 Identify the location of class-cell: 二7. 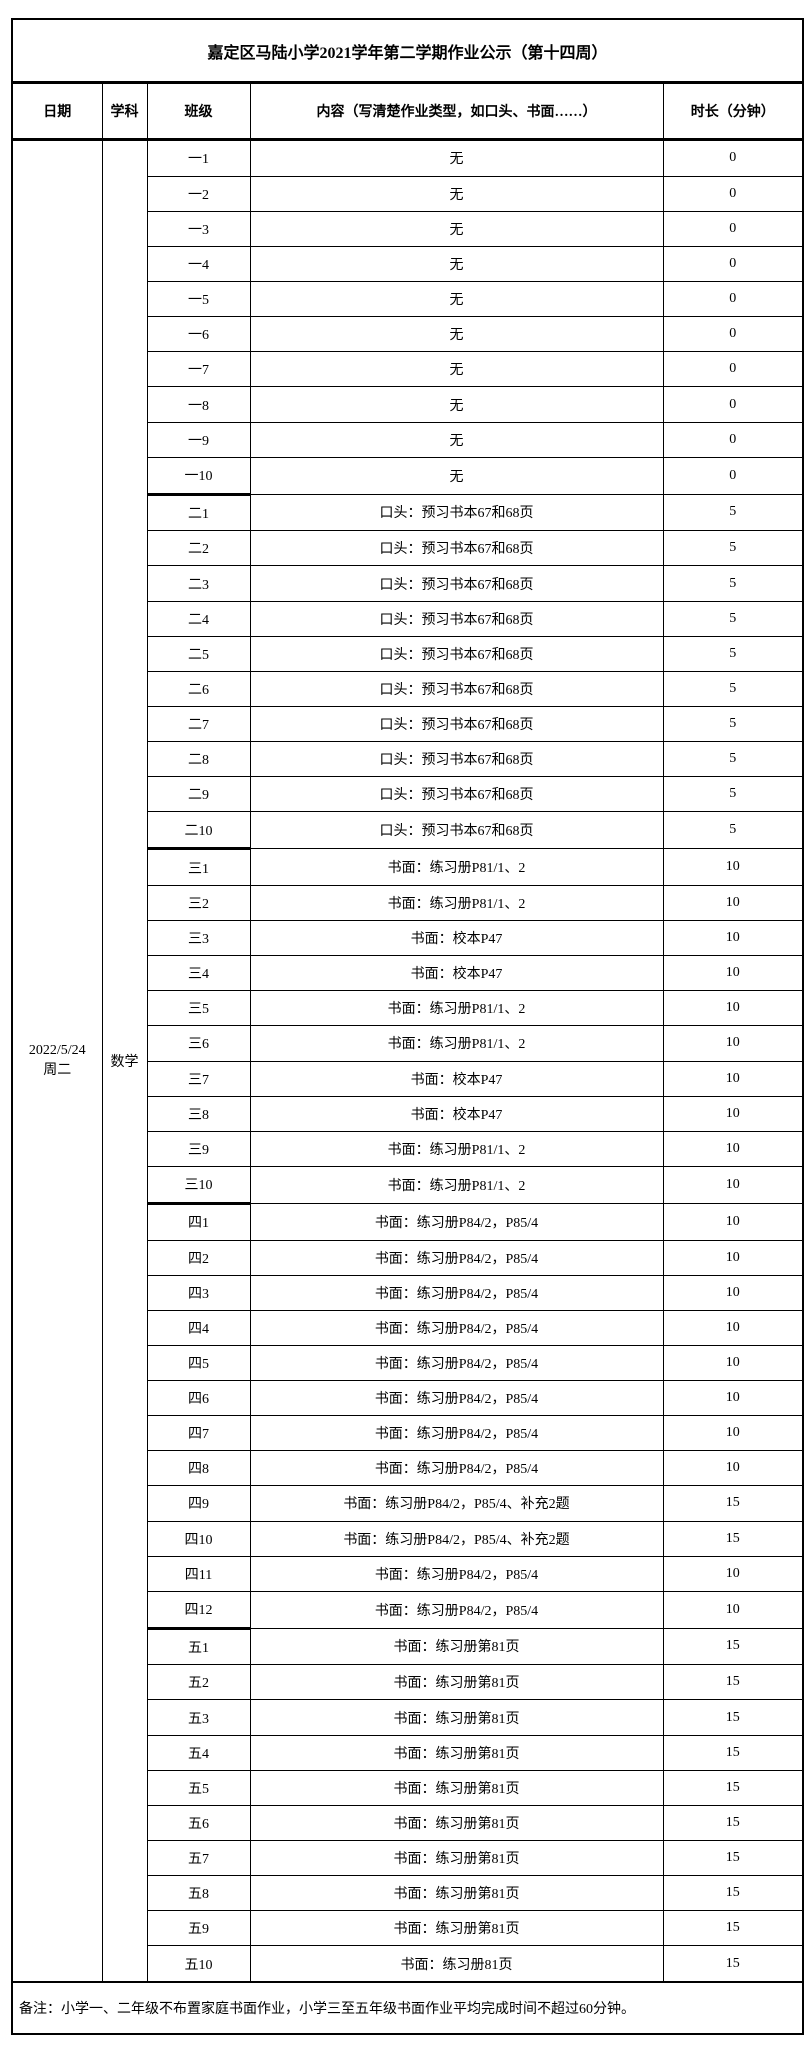
(198, 724).